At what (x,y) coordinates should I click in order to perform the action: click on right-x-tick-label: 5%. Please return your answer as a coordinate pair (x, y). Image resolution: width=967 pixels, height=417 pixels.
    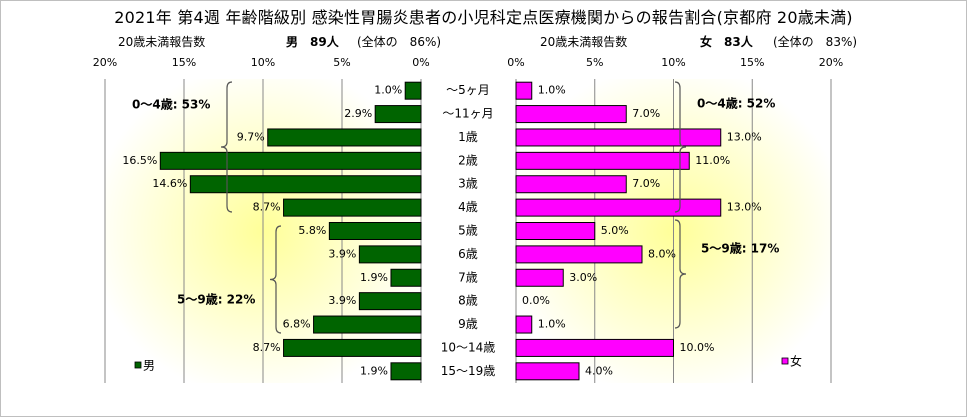
    Looking at the image, I should click on (594, 62).